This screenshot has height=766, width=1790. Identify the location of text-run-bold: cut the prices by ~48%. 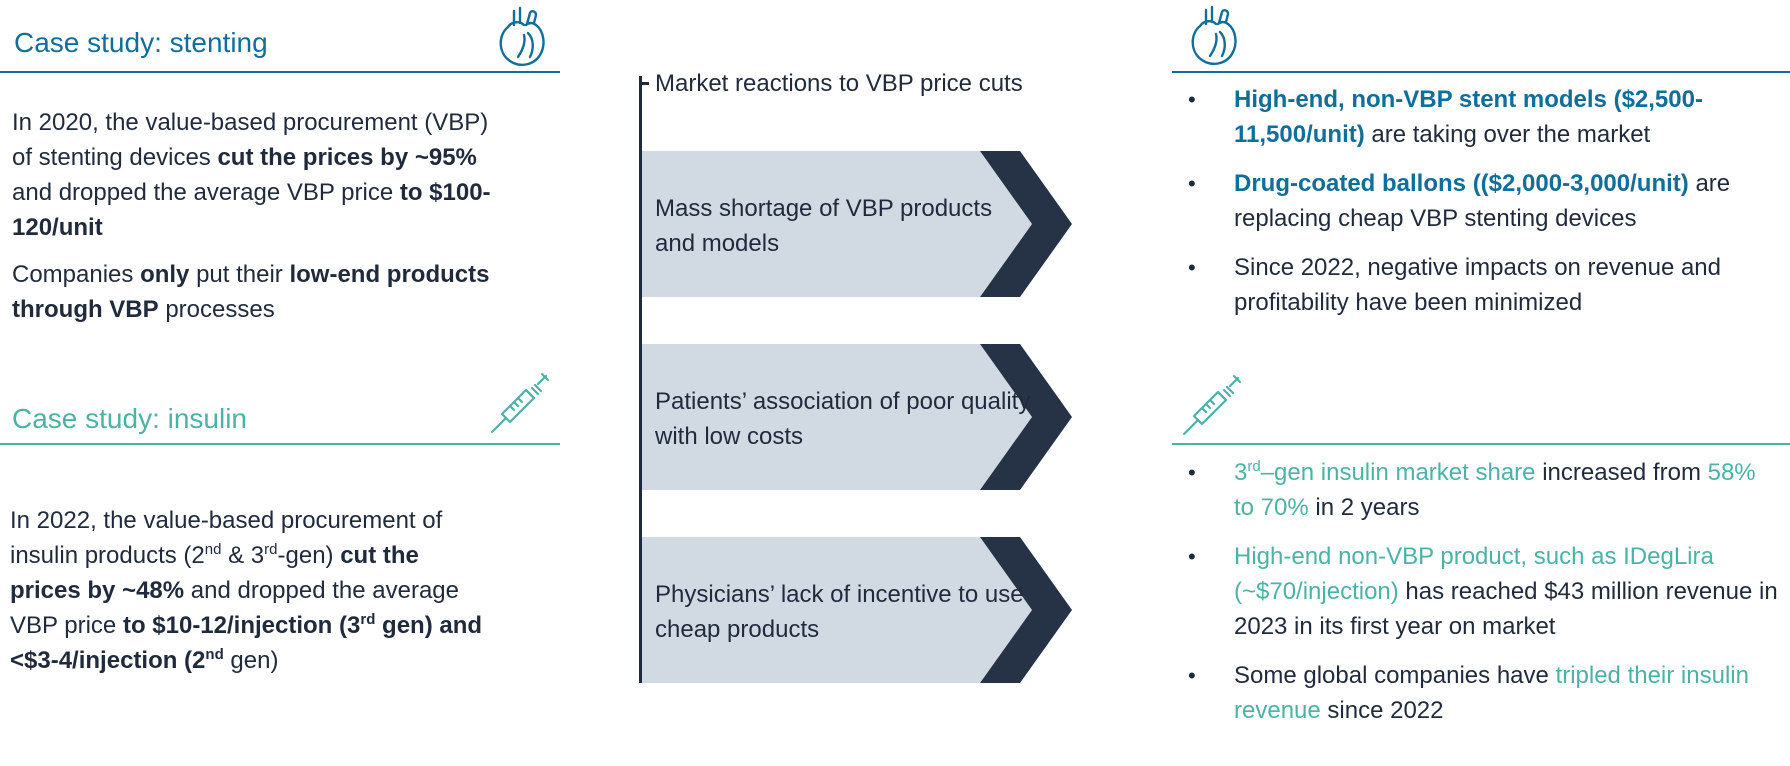
(214, 573).